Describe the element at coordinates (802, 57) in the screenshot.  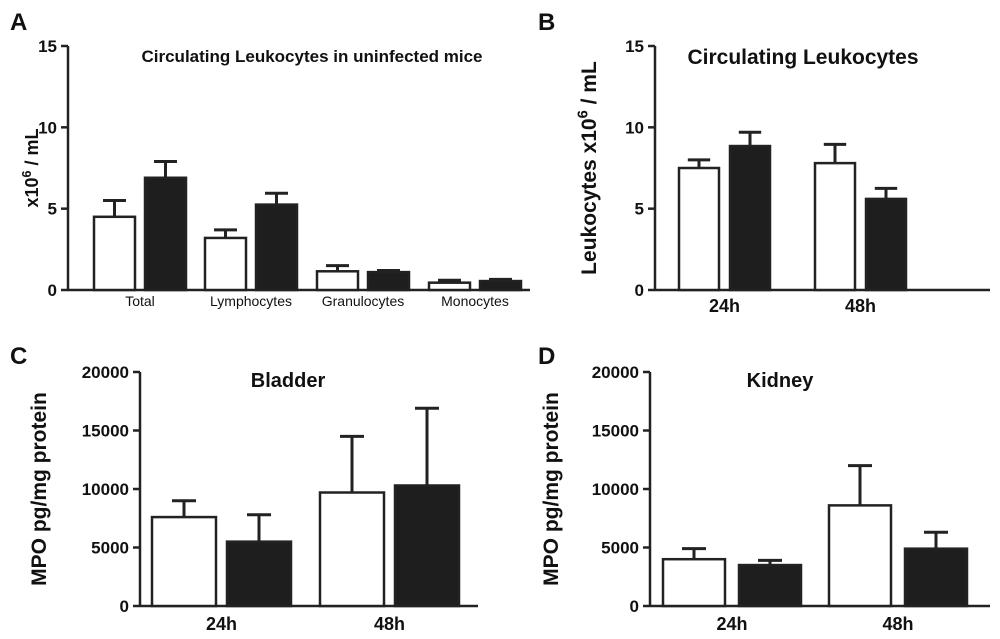
I see `chart-title: Circulating Leukocytes` at that location.